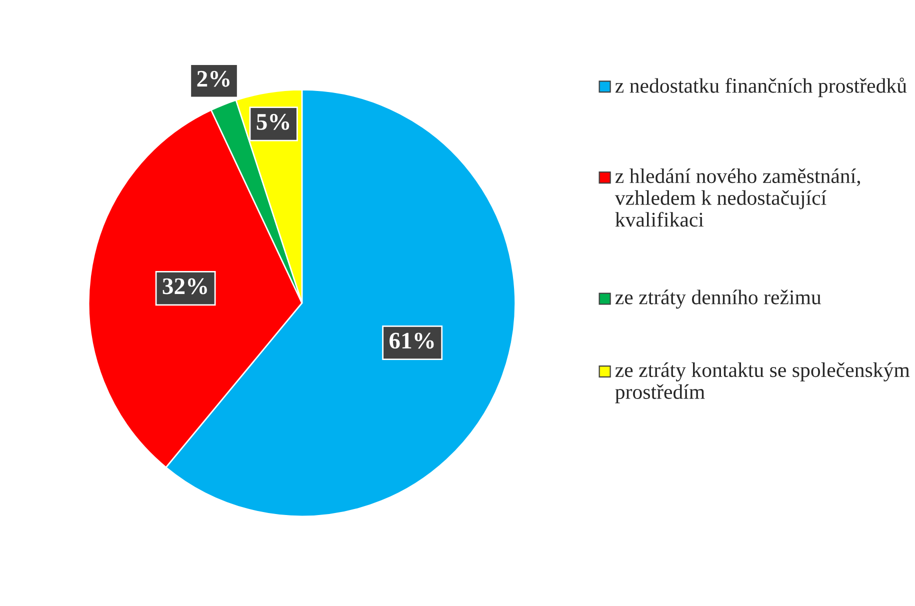 The width and height of the screenshot is (915, 606). What do you see at coordinates (762, 383) in the screenshot?
I see `legend-label: ze ztráty kontaktu se společenským prostředím` at bounding box center [762, 383].